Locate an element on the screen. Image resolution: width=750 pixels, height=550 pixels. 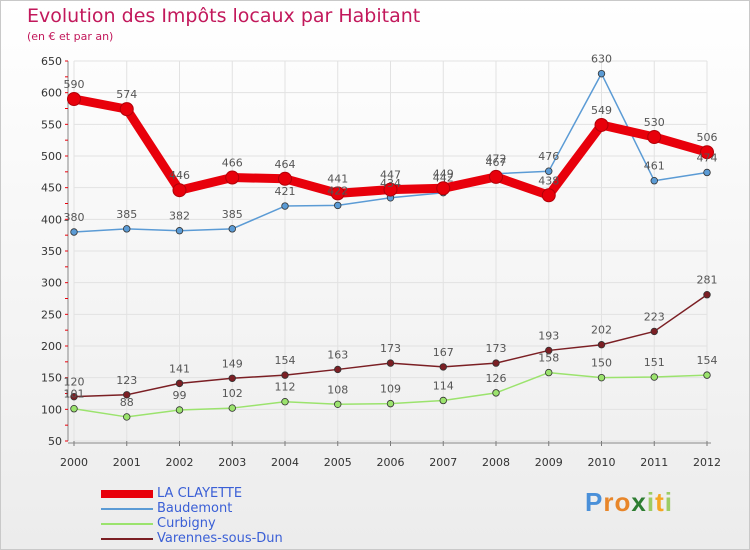
data-label-1: 421 is located at coordinates (285, 191).